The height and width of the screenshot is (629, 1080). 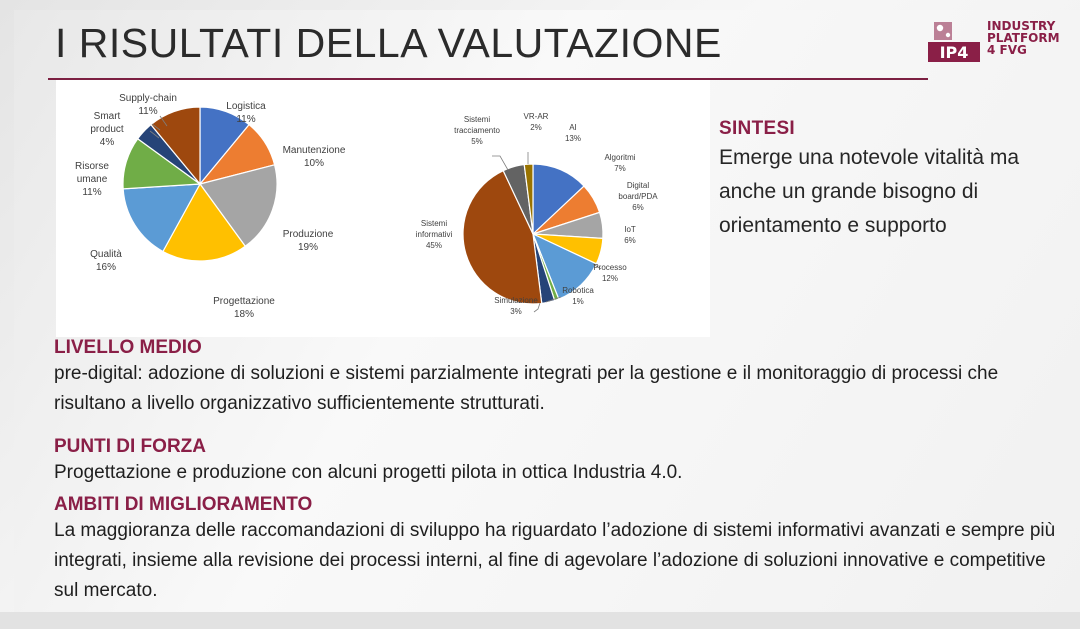 I want to click on title-divider, so click(x=488, y=79).